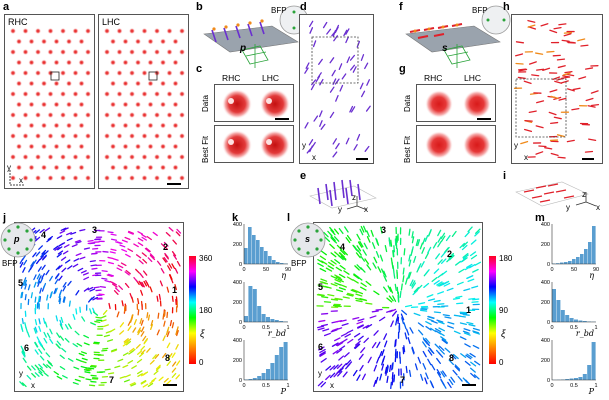 This screenshot has height=400, width=609. Describe the element at coordinates (407, 103) in the screenshot. I see `panel-g-row-data: Data` at that location.